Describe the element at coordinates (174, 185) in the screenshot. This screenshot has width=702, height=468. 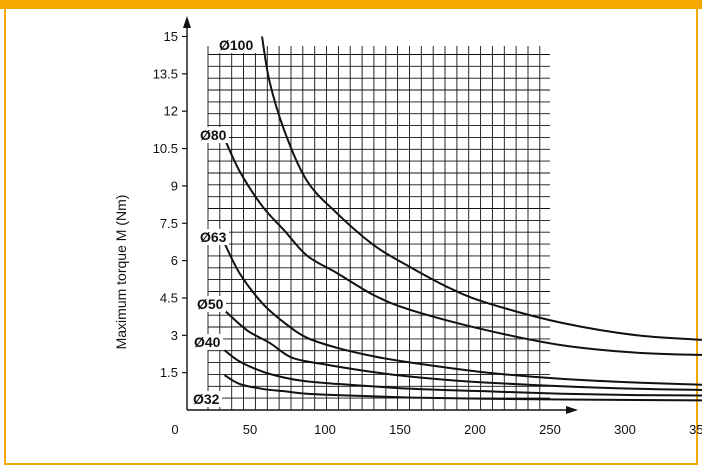
I see `y-tick-label: 9` at that location.